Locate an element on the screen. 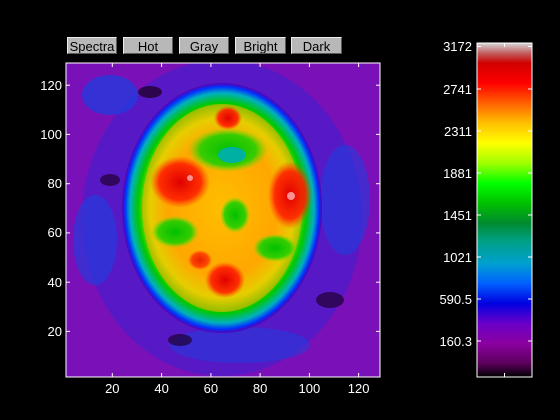 The height and width of the screenshot is (420, 560). hot-colormap-button: Hot is located at coordinates (148, 45).